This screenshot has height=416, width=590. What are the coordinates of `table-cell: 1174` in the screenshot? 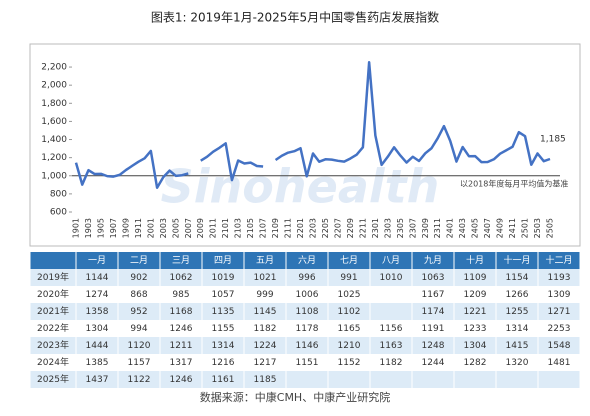 It's located at (433, 312).